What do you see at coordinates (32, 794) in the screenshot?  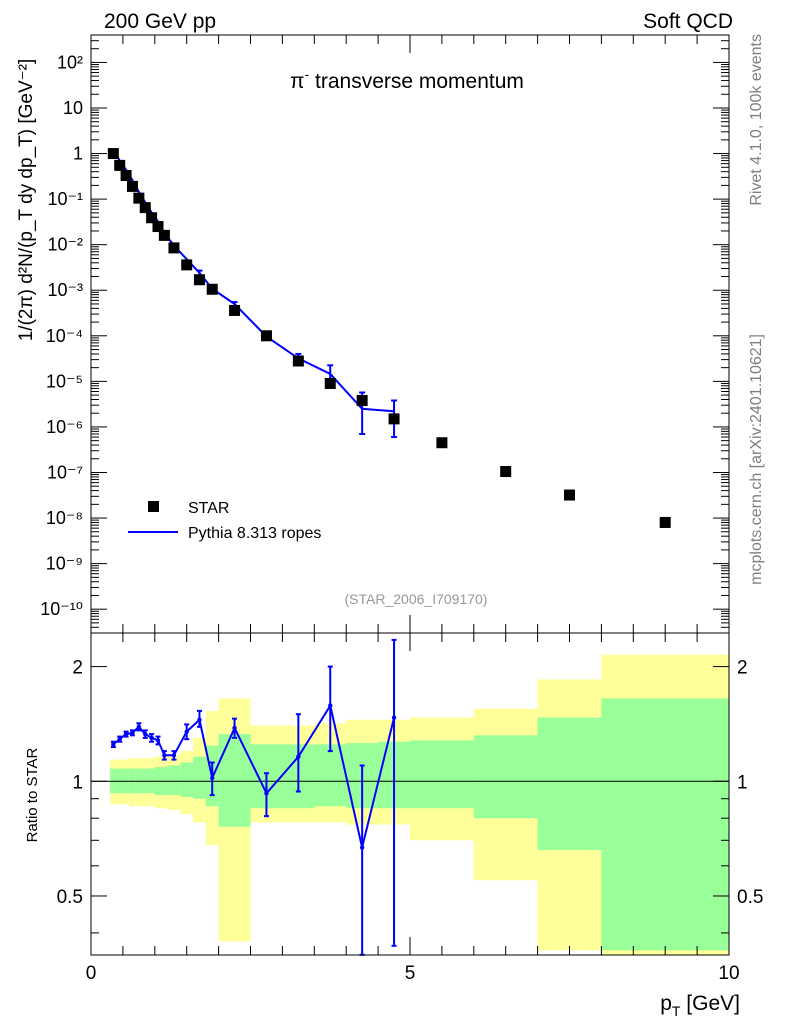 I see `ratio-y-axis-label: Ratio to STAR` at bounding box center [32, 794].